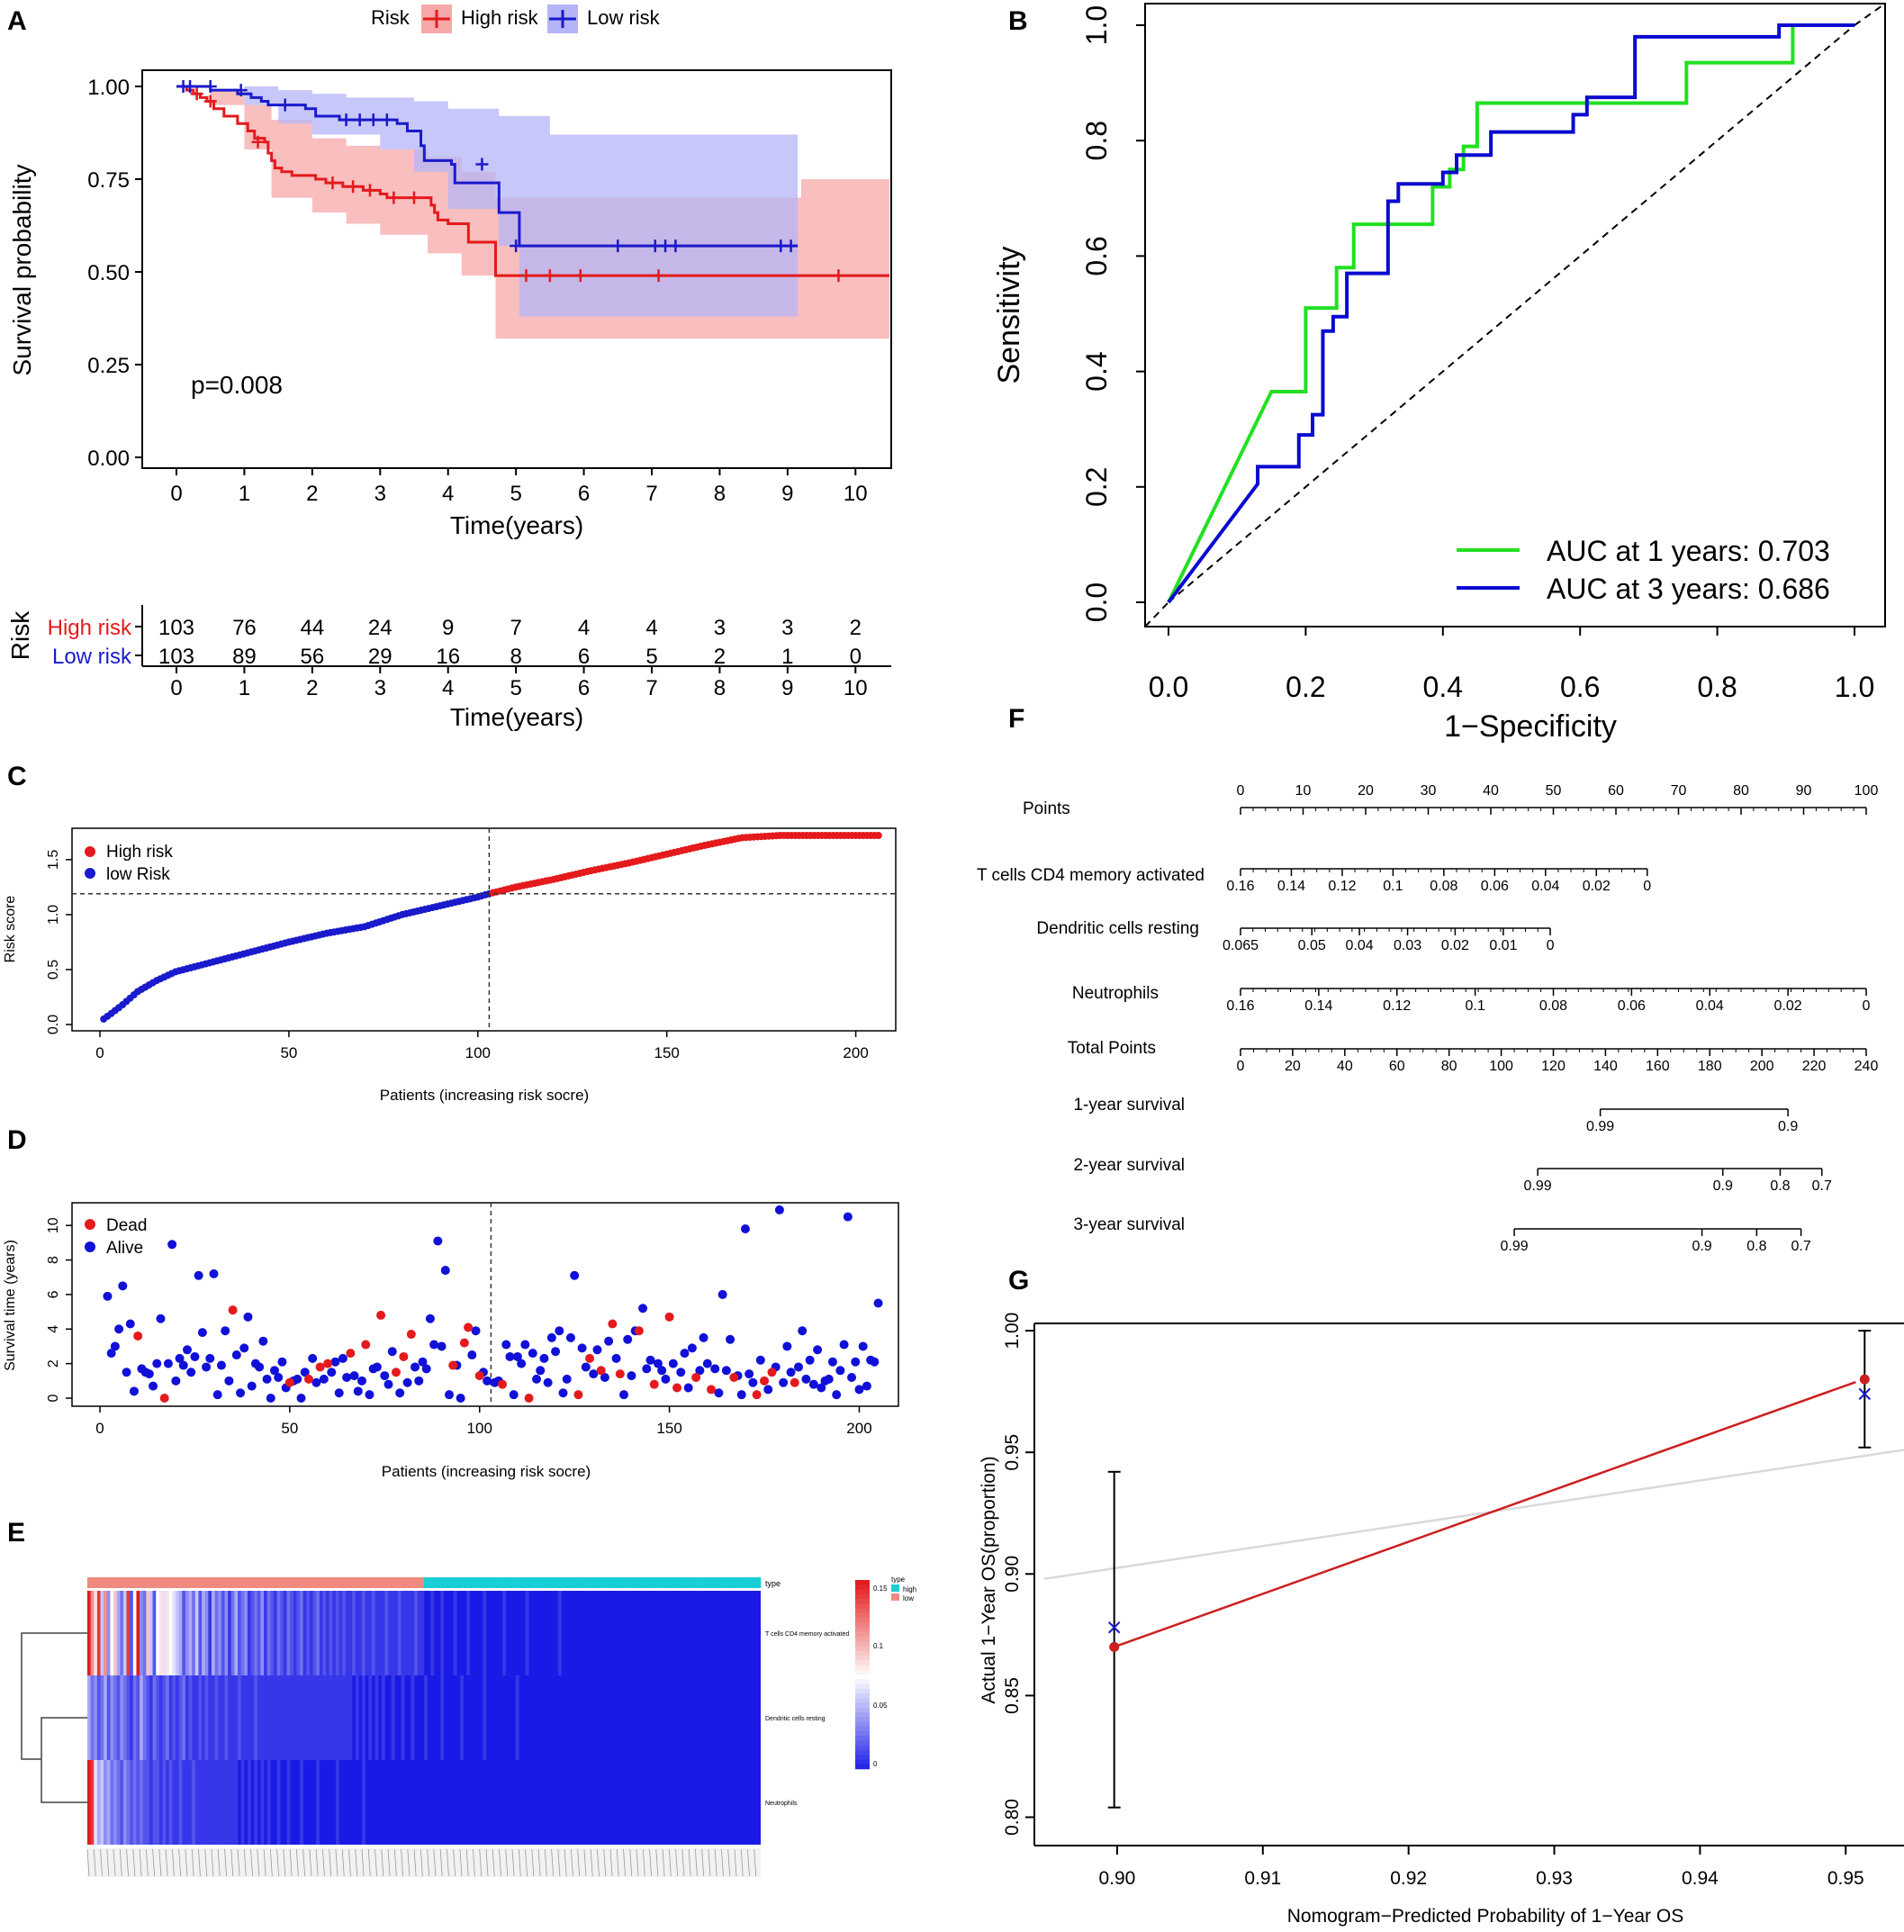  What do you see at coordinates (1491, 791) in the screenshot?
I see `nomogram-tick-label: 40` at bounding box center [1491, 791].